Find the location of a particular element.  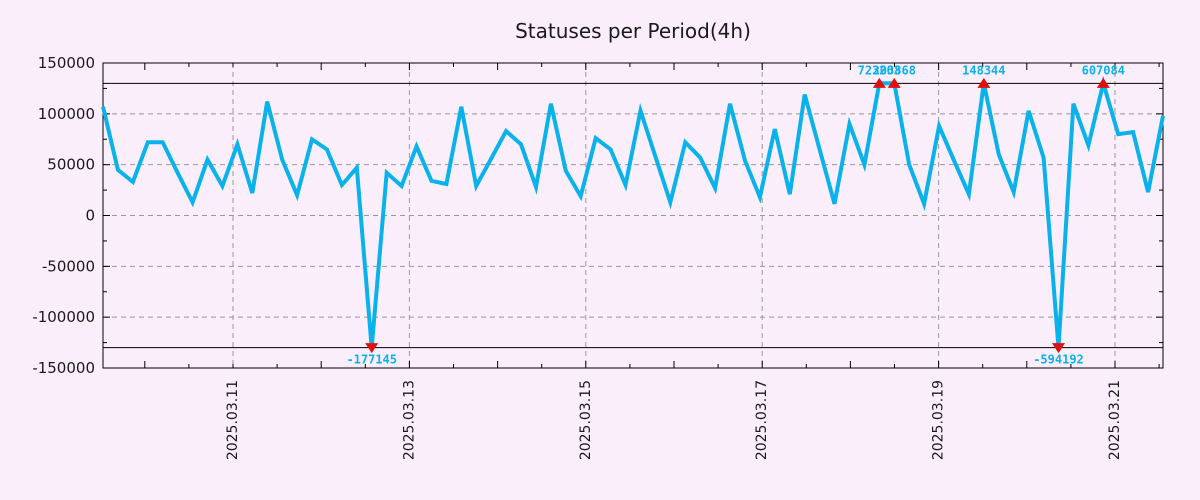

trough-value-label: -177145 is located at coordinates (371, 360).